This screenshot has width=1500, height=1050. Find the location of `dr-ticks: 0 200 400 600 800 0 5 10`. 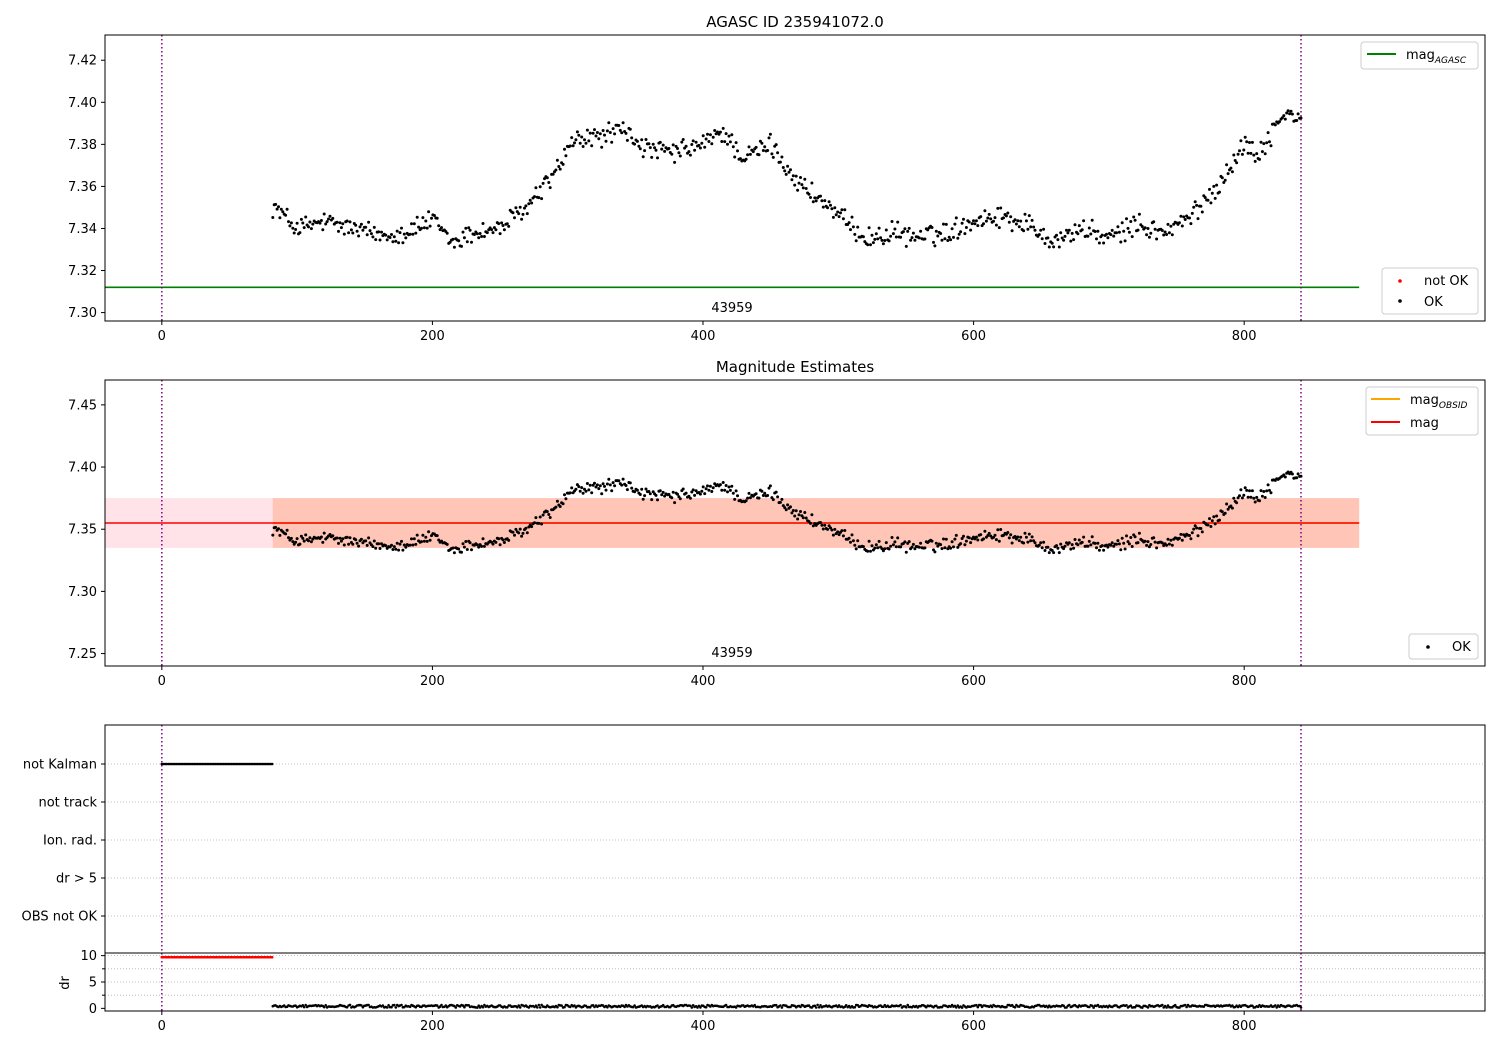

dr-ticks: 0 200 400 600 800 0 5 10 is located at coordinates (782, 991).